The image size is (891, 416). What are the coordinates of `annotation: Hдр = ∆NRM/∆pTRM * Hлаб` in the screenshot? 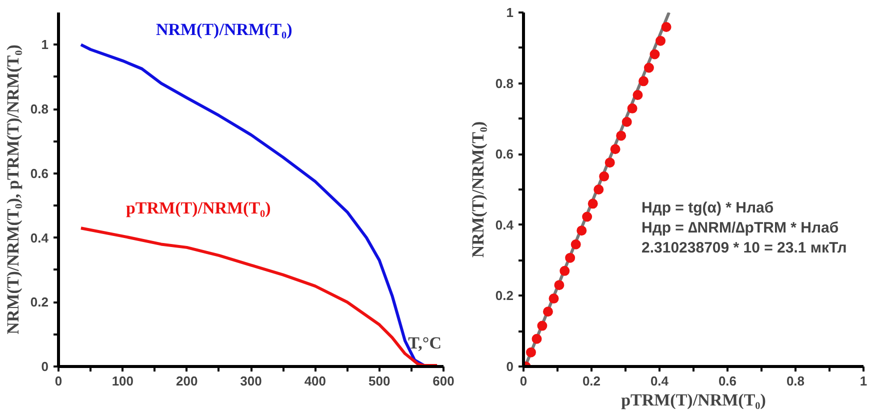 It's located at (740, 228).